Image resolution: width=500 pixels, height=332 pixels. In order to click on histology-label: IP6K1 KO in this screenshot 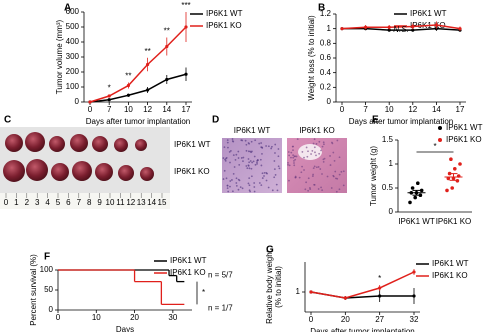, I will do `click(317, 130)`.